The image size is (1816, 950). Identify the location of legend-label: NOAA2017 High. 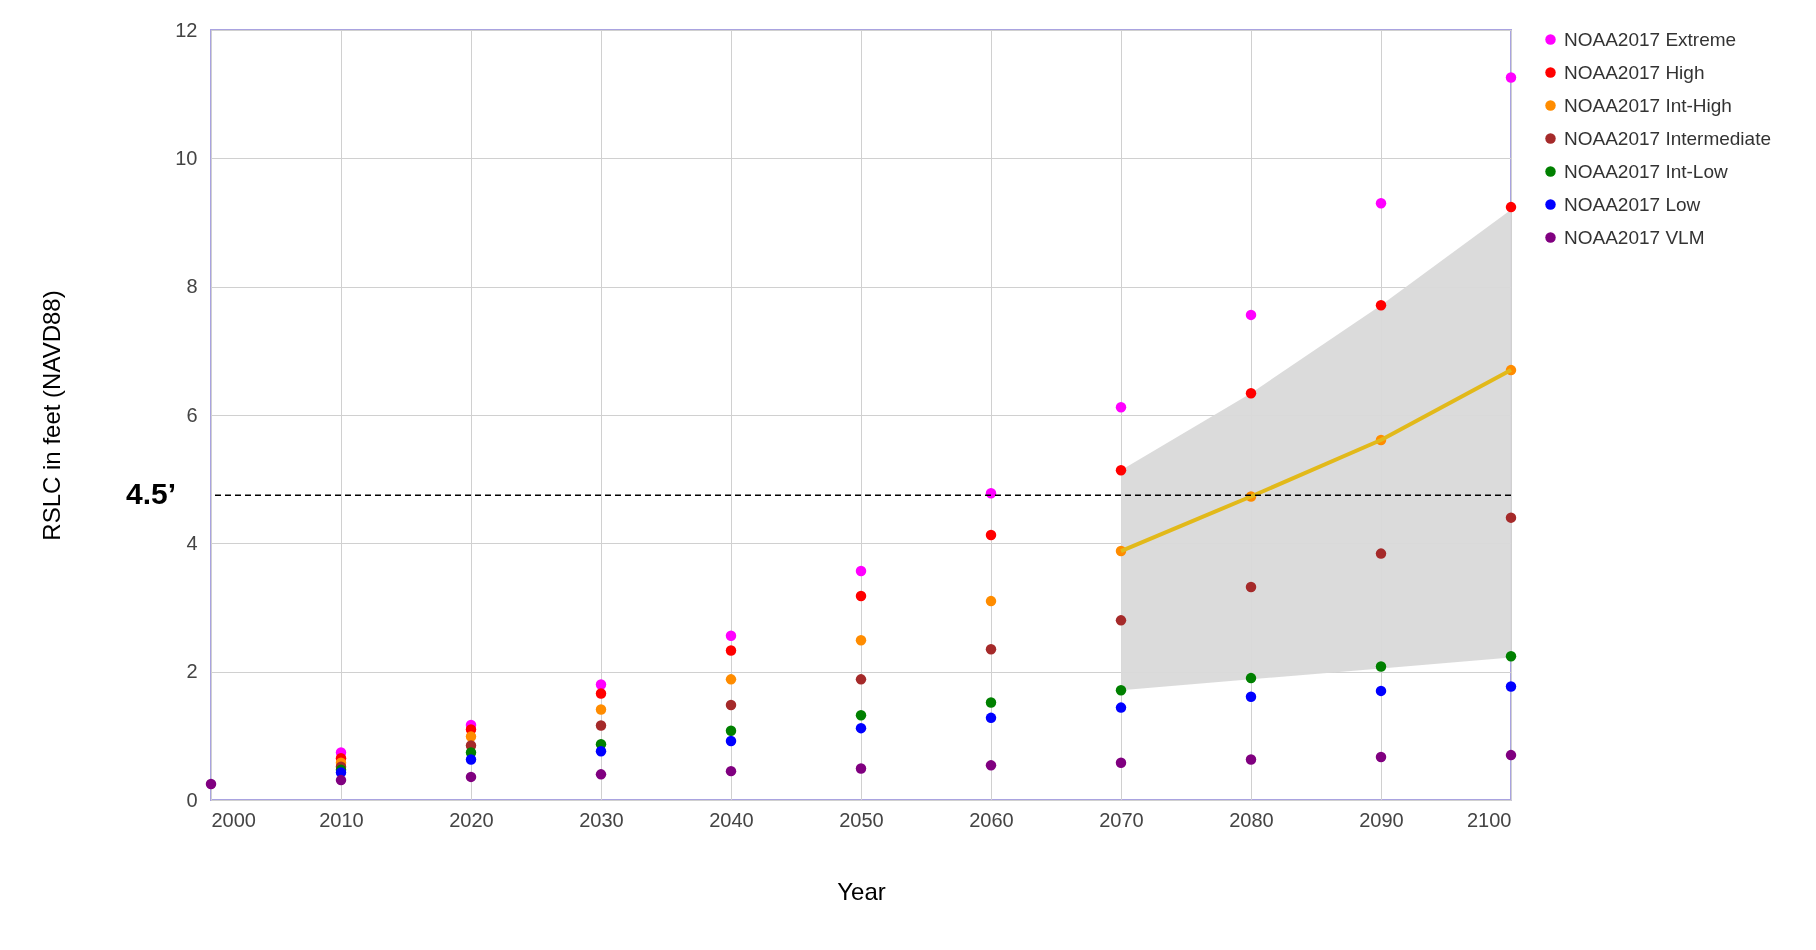
(1634, 72).